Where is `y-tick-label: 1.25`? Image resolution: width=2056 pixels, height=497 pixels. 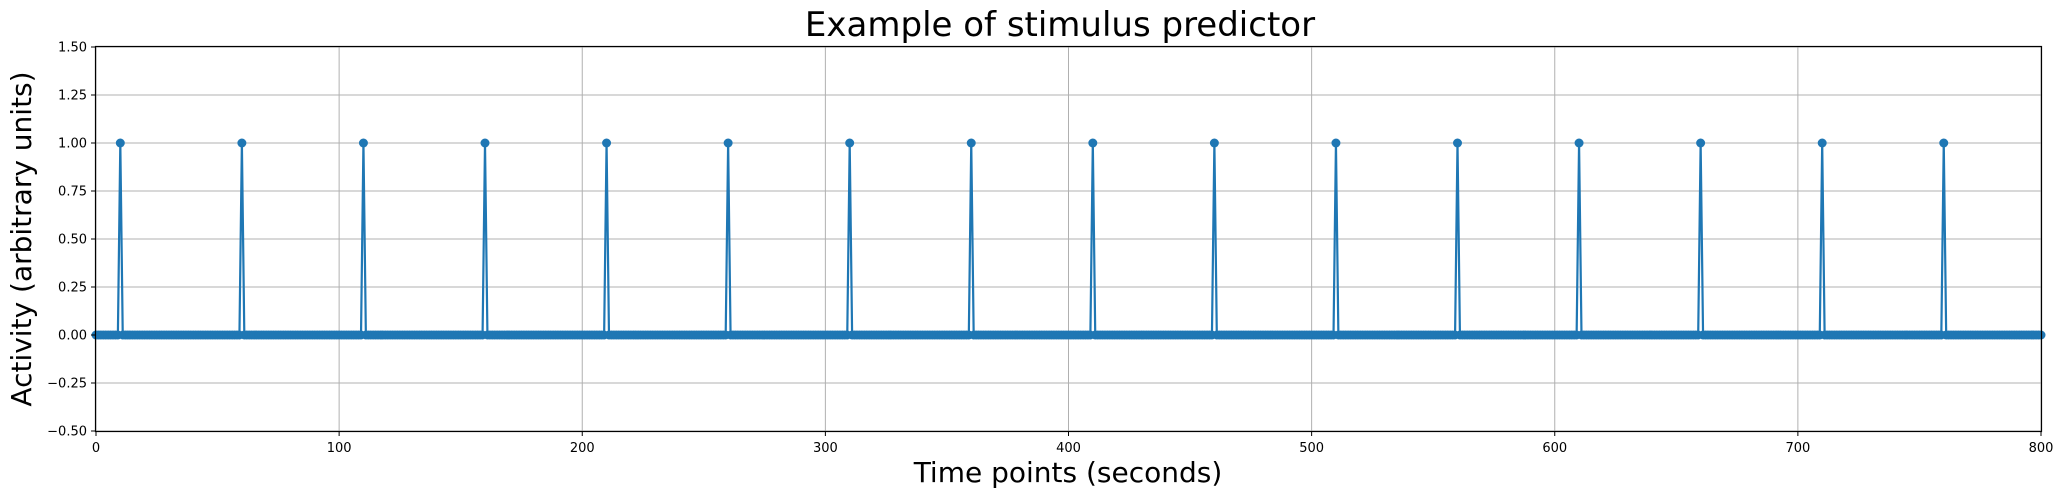 y-tick-label: 1.25 is located at coordinates (72, 96).